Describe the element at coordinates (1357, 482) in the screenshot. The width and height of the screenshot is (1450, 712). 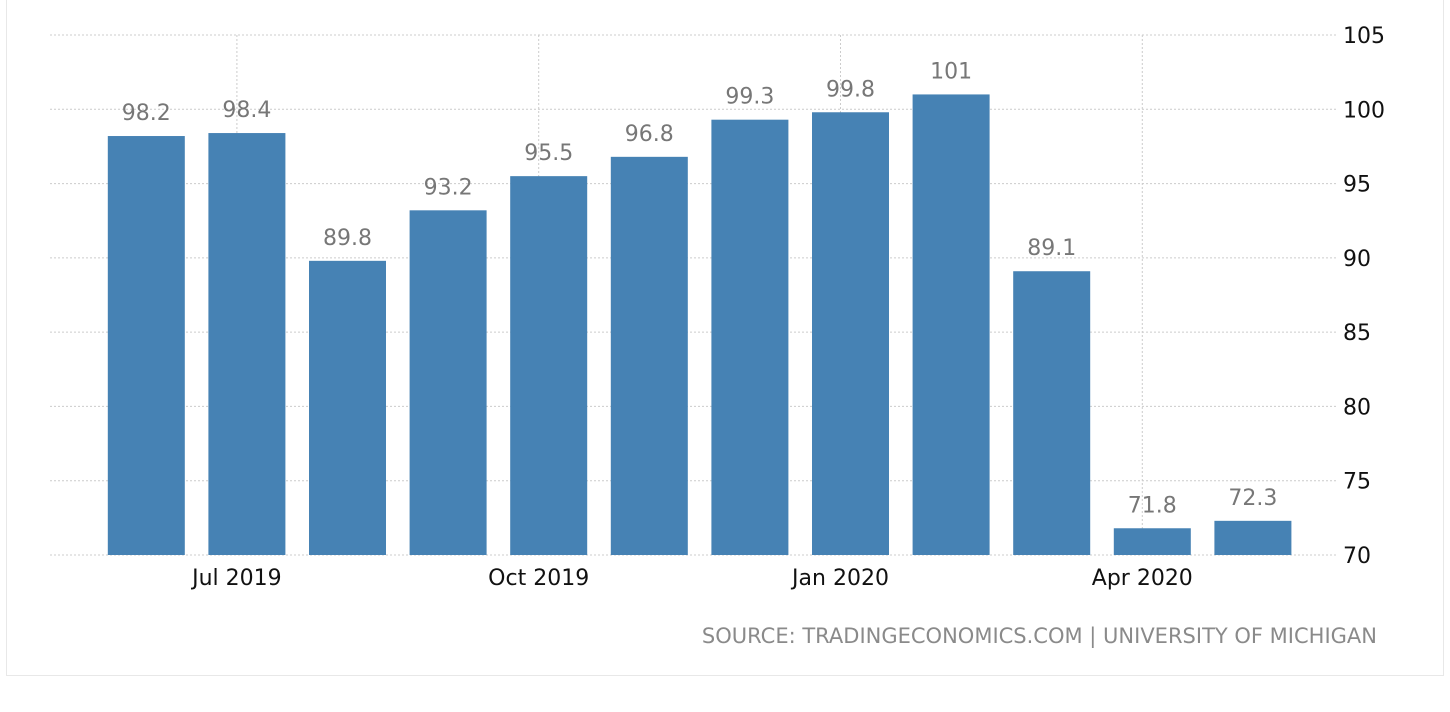
I see `y-tick-label: 75` at that location.